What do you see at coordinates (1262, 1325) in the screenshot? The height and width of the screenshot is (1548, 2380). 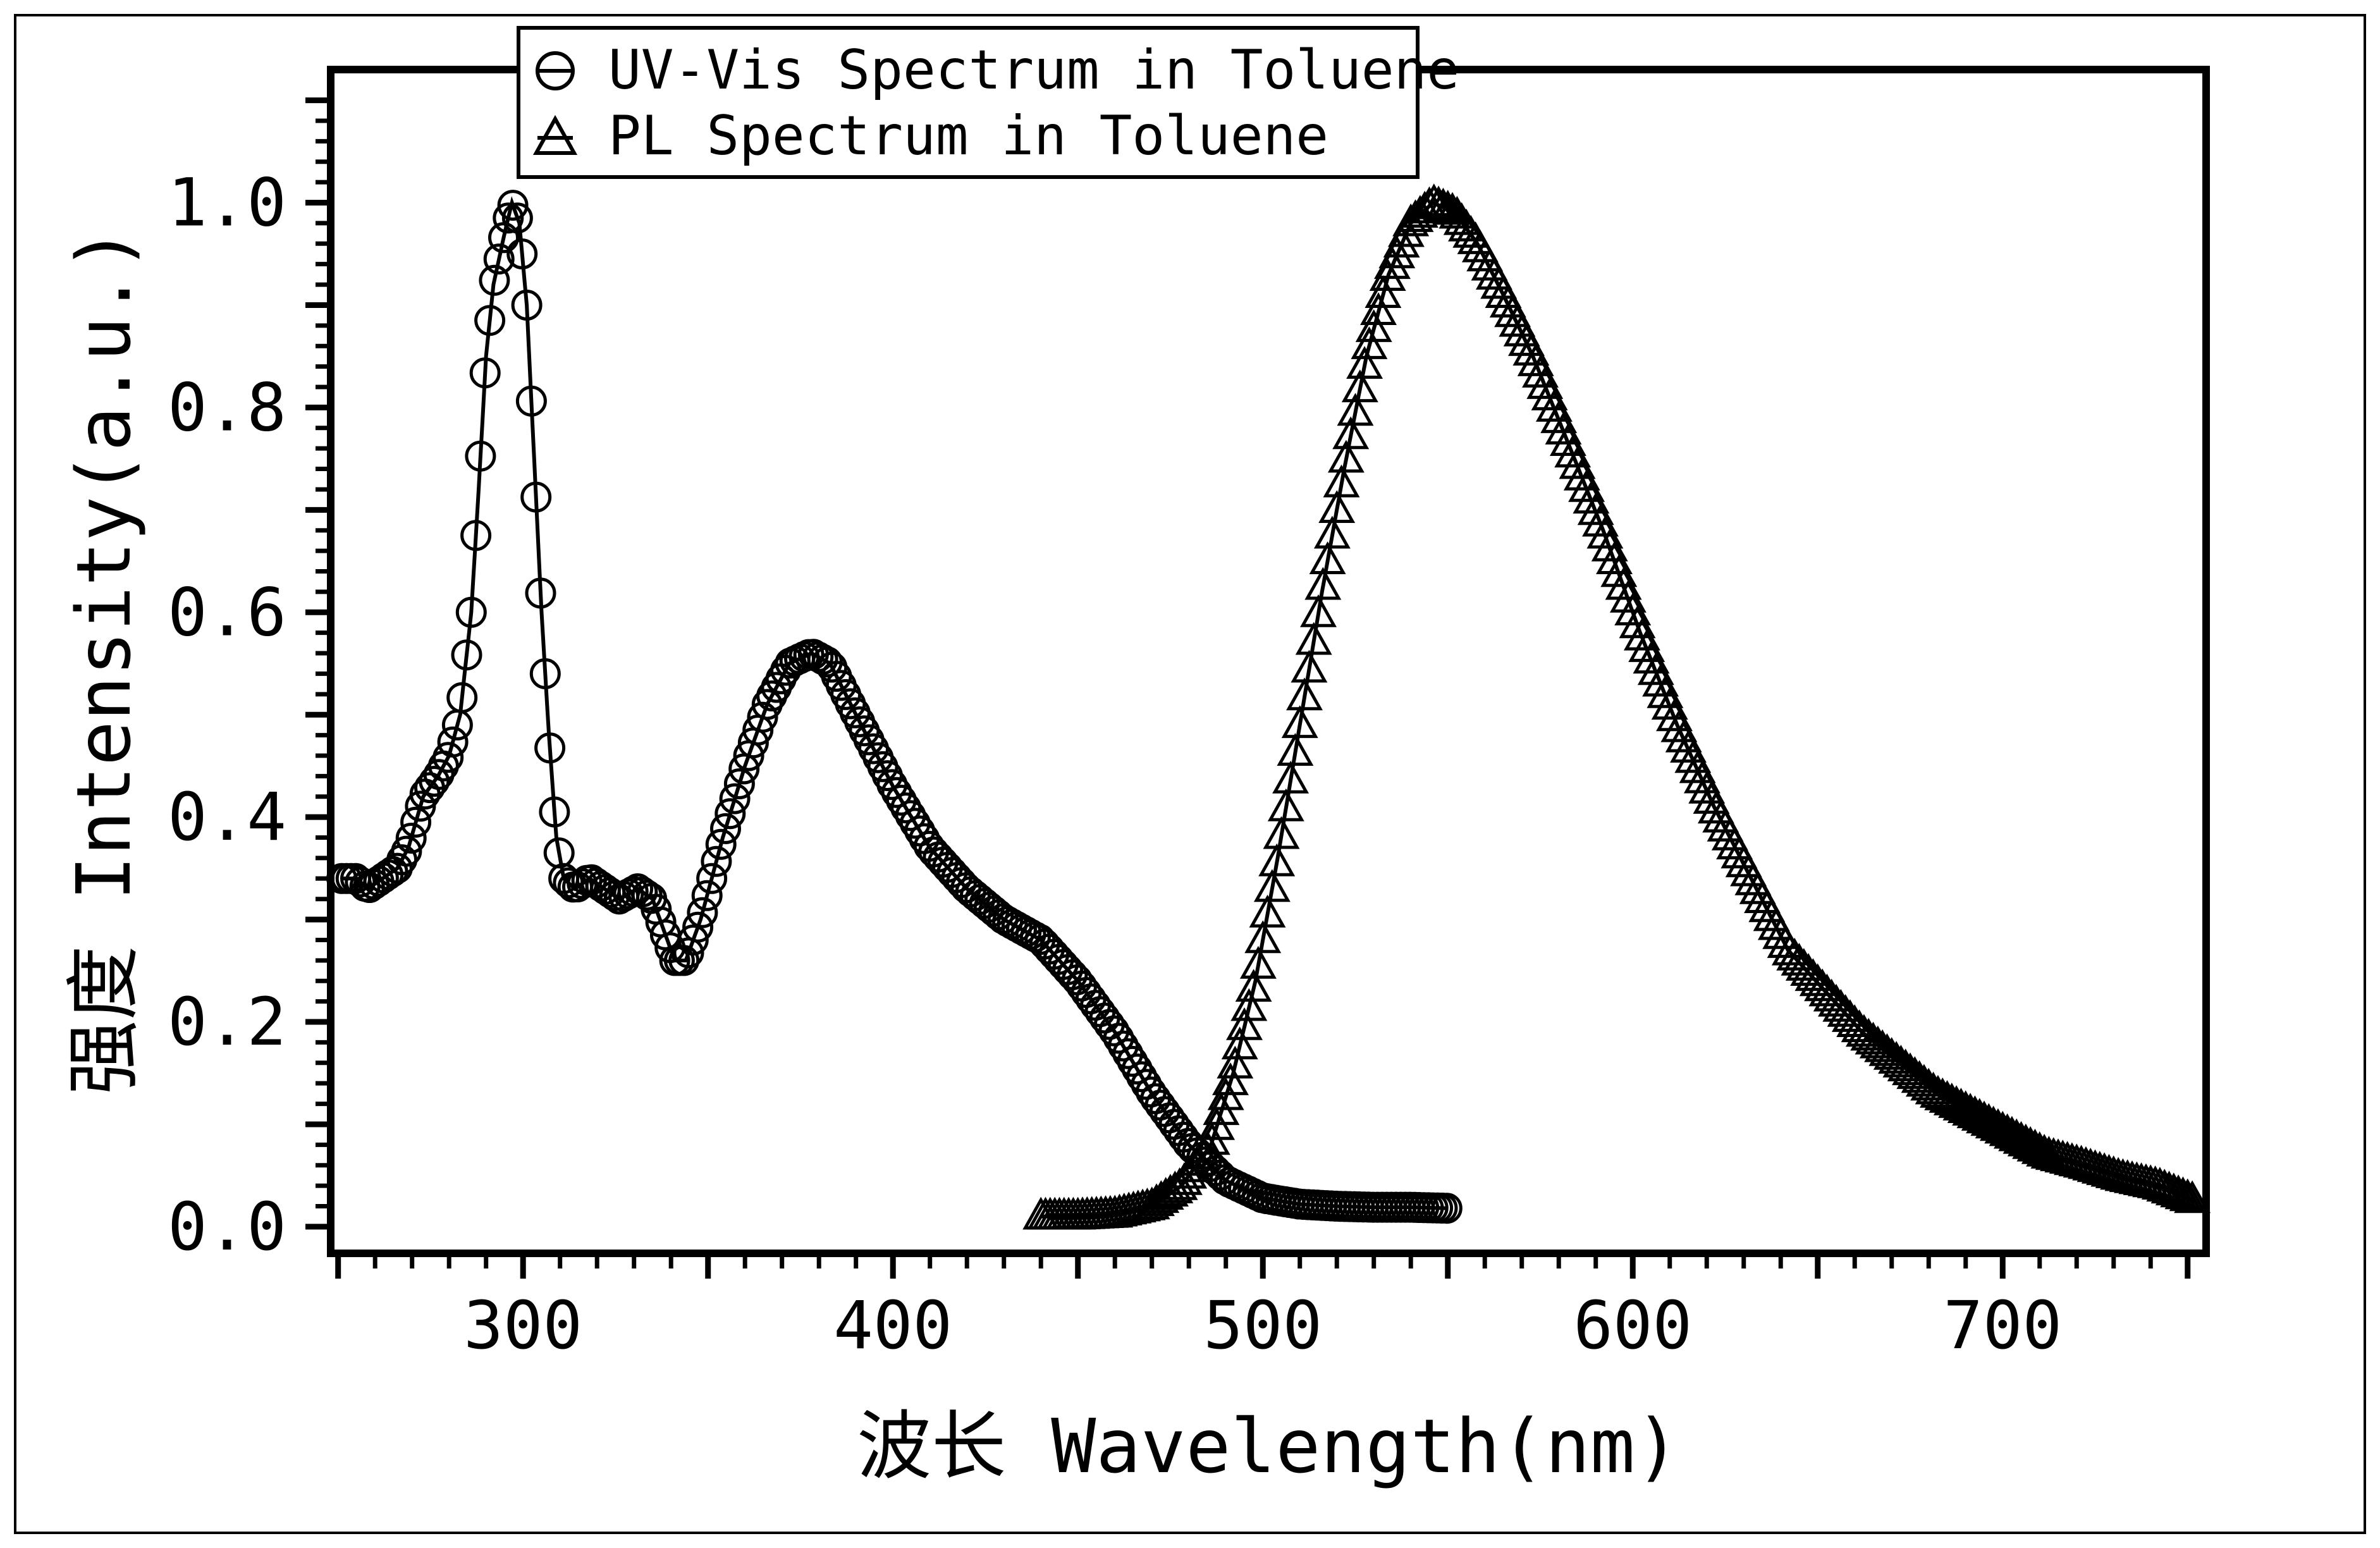 I see `x-tick-label: 500` at bounding box center [1262, 1325].